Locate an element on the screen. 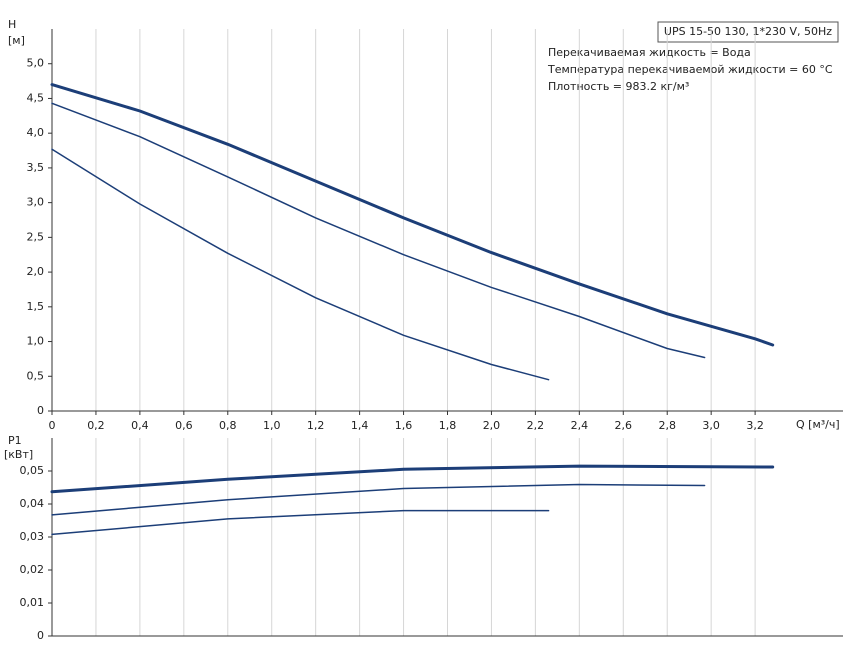 The image size is (849, 646). x-tick-label: 3,2 is located at coordinates (755, 425).